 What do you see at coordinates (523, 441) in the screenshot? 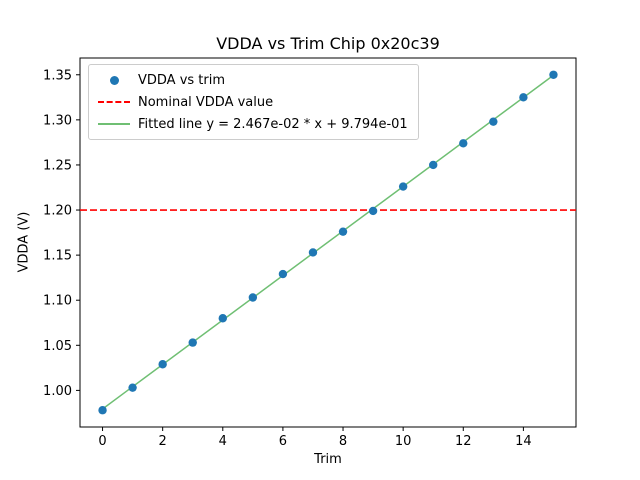
I see `x-tick-label: 14` at bounding box center [523, 441].